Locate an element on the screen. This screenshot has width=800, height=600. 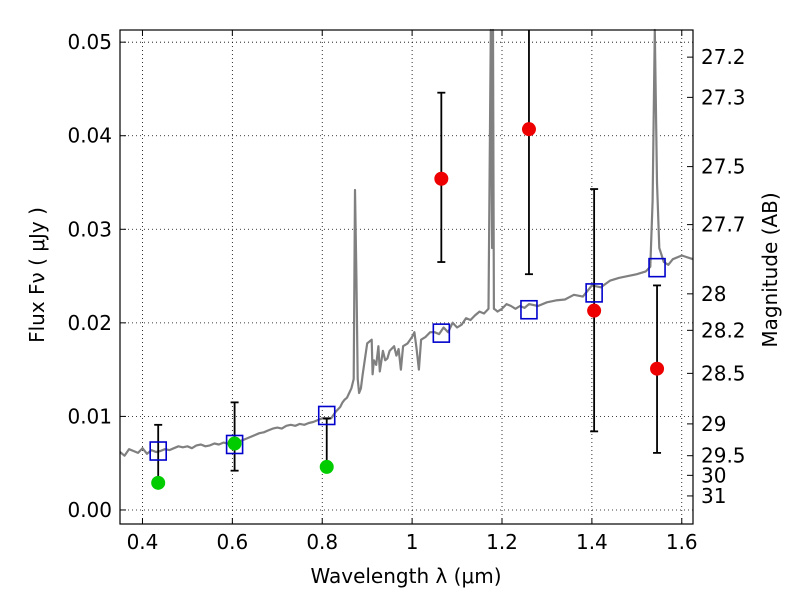
x-tick-label: 1.4 is located at coordinates (592, 542).